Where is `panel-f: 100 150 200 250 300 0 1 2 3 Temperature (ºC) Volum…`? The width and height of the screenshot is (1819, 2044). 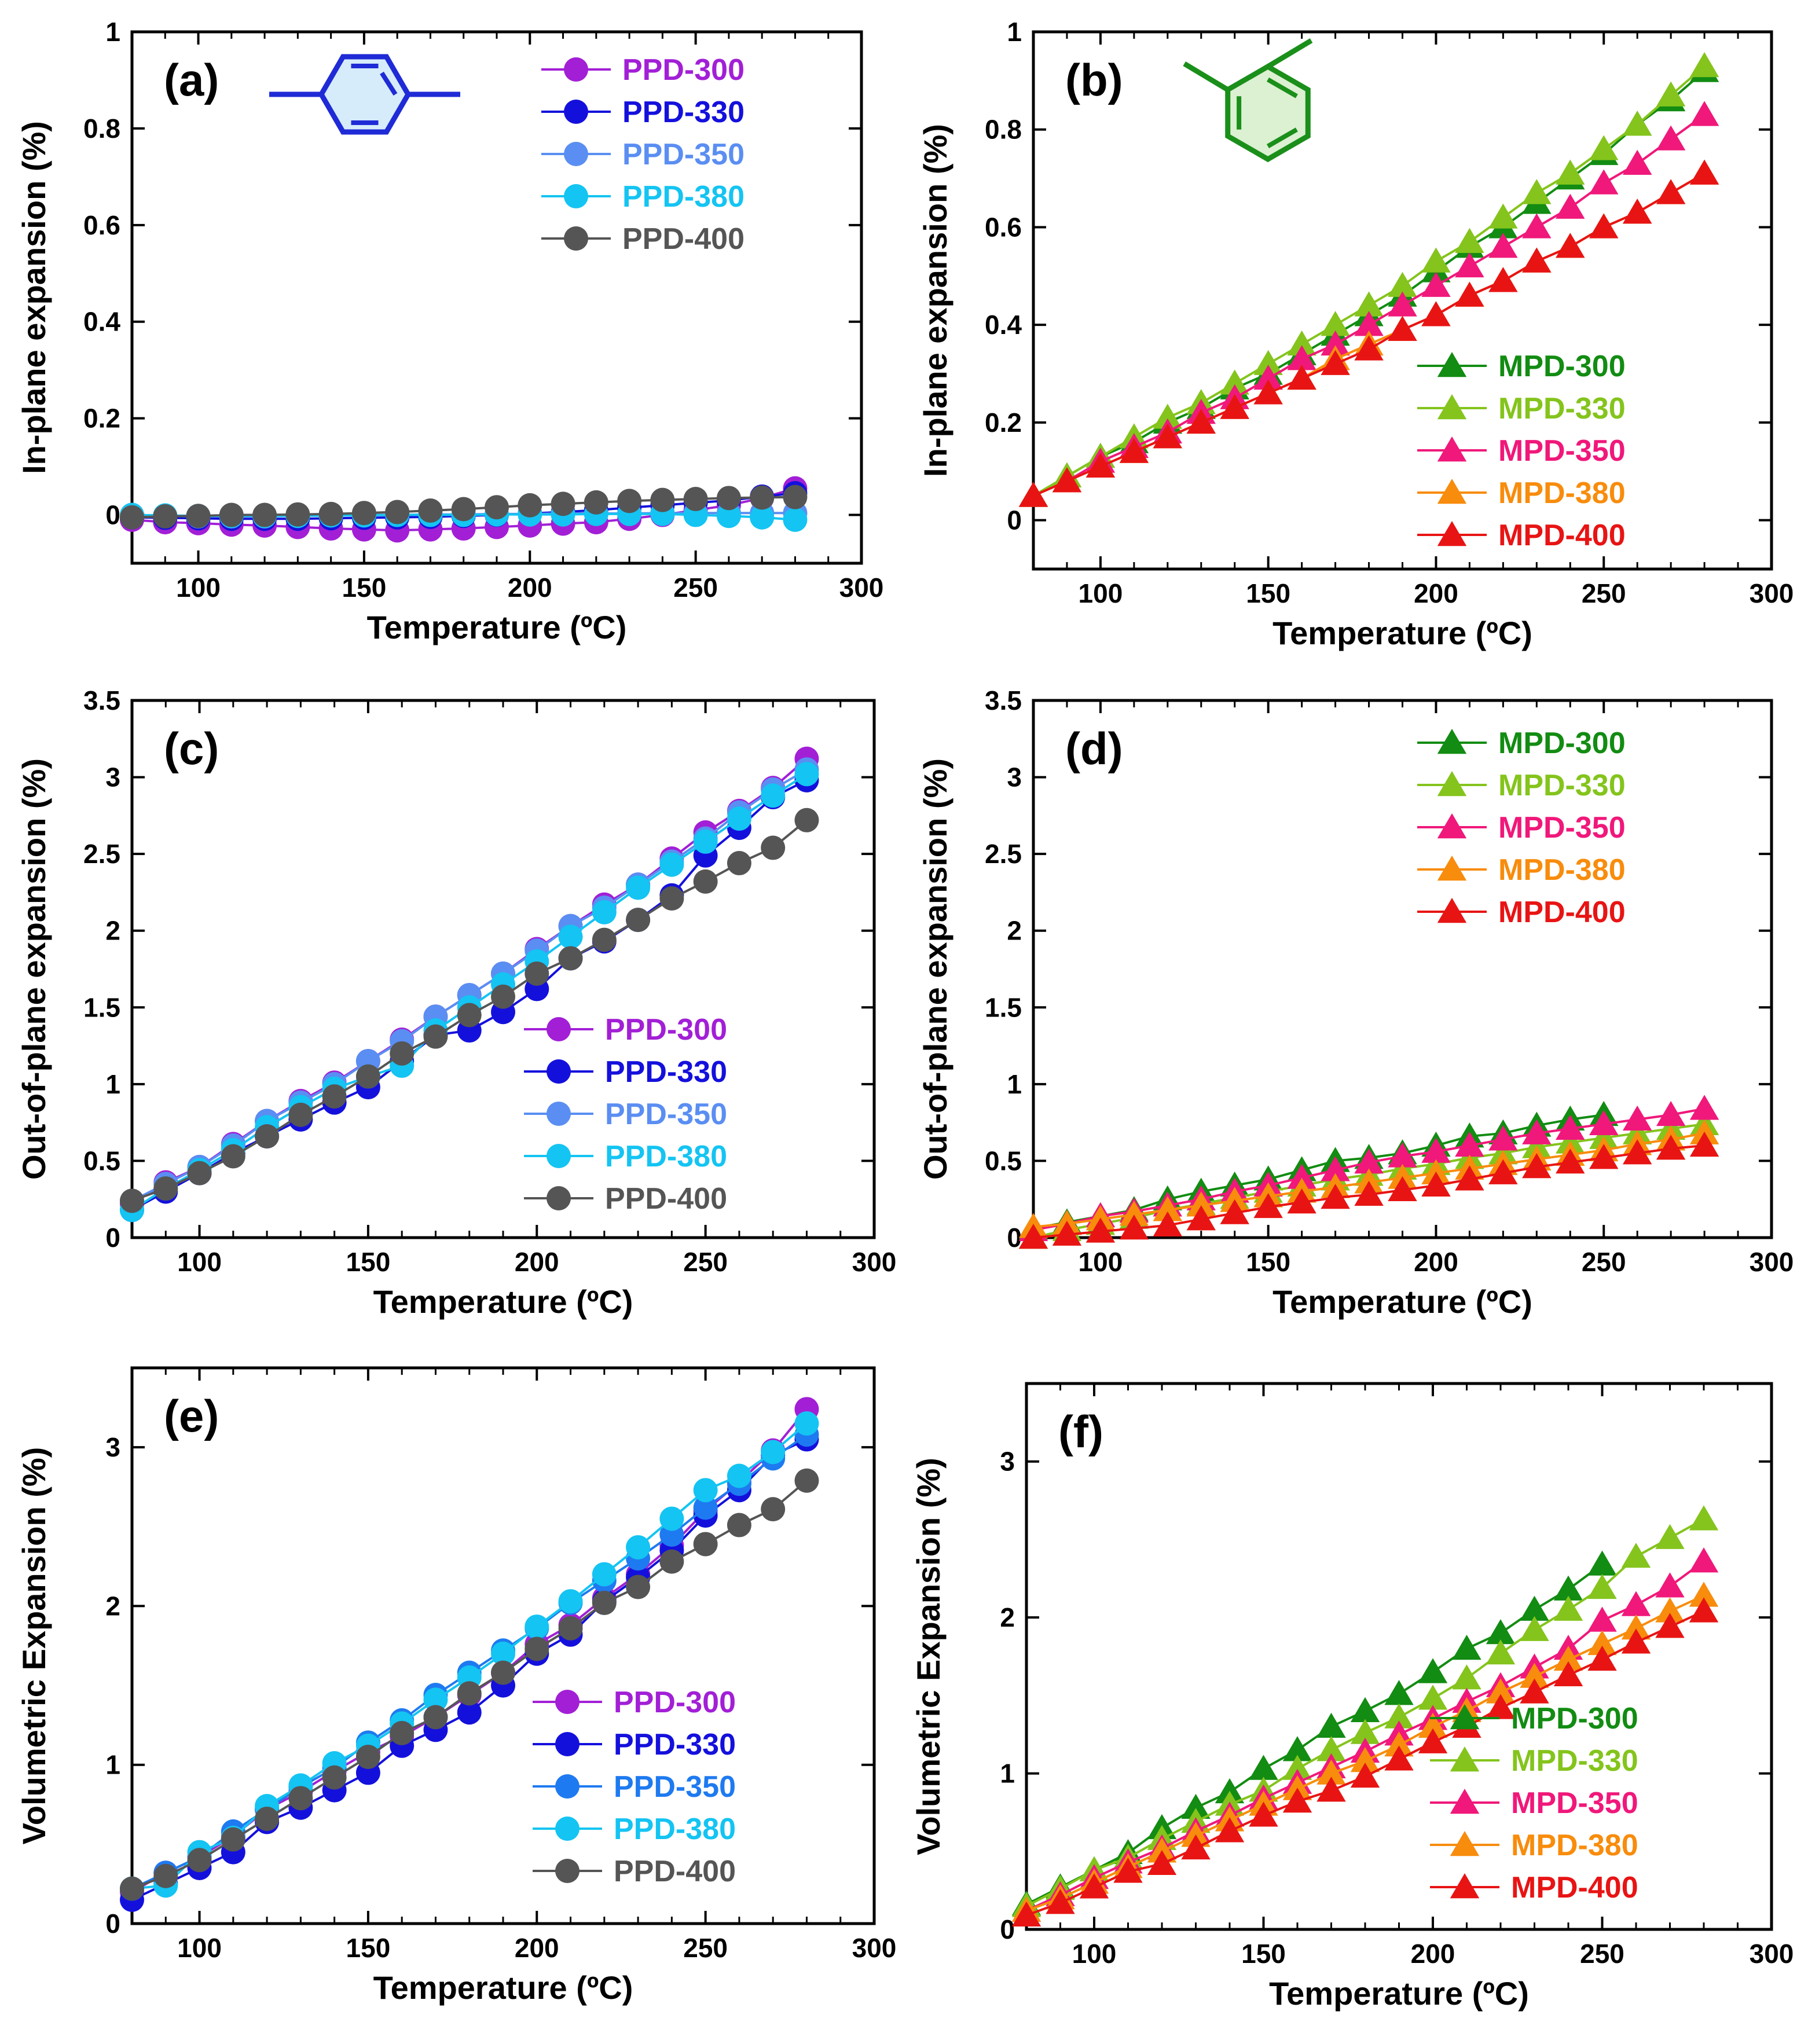 panel-f: 100 150 200 250 300 0 1 2 3 Temperature (ºC) Volum… is located at coordinates (1352, 1697).